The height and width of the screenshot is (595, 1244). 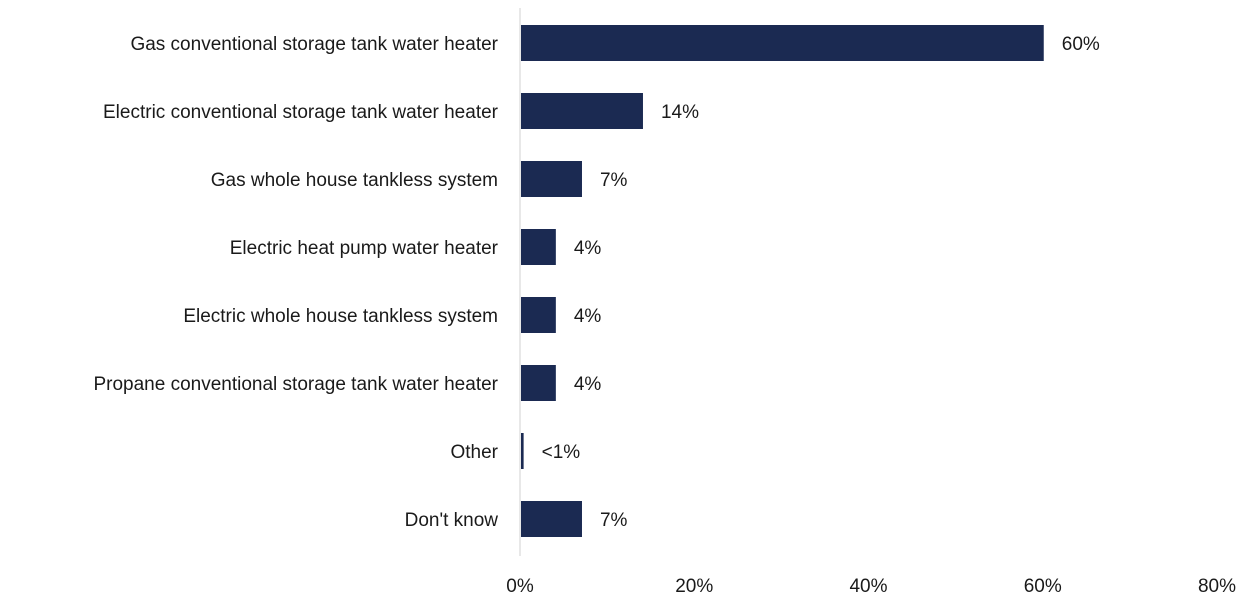 I want to click on category-label: Don't know, so click(x=452, y=520).